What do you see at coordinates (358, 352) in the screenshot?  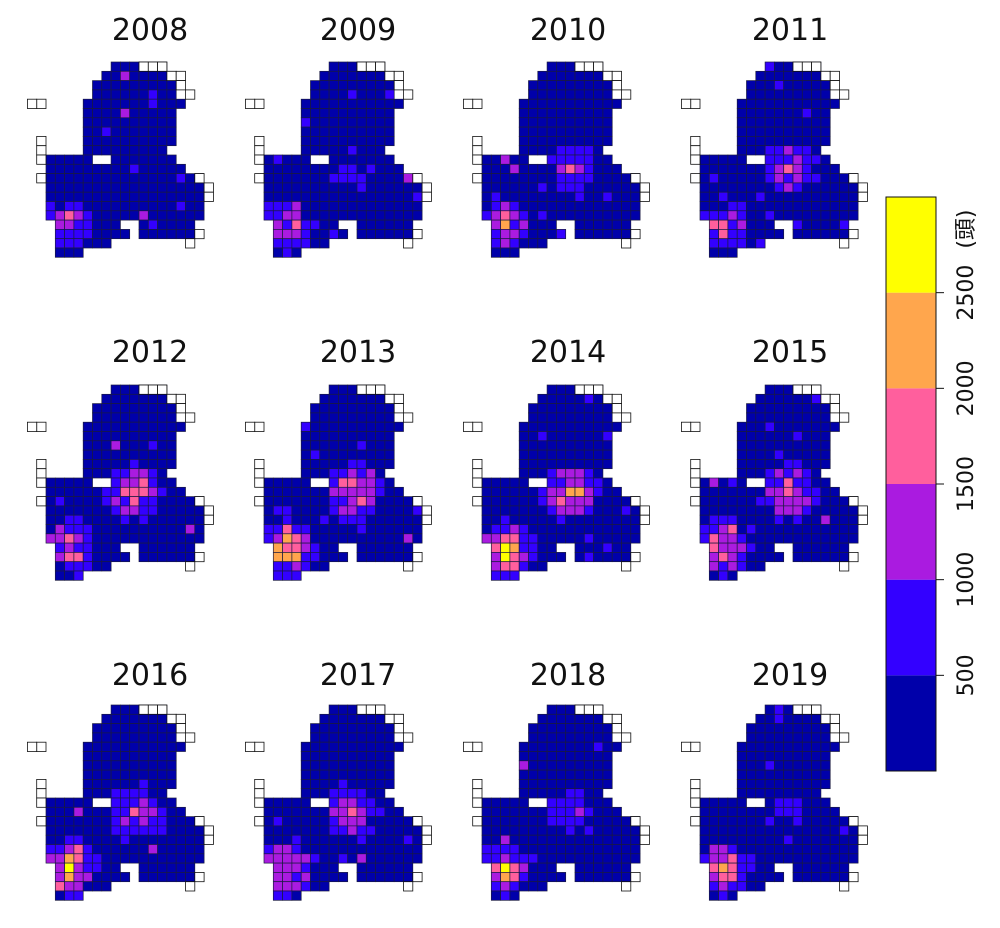 I see `panel-title: 2013` at bounding box center [358, 352].